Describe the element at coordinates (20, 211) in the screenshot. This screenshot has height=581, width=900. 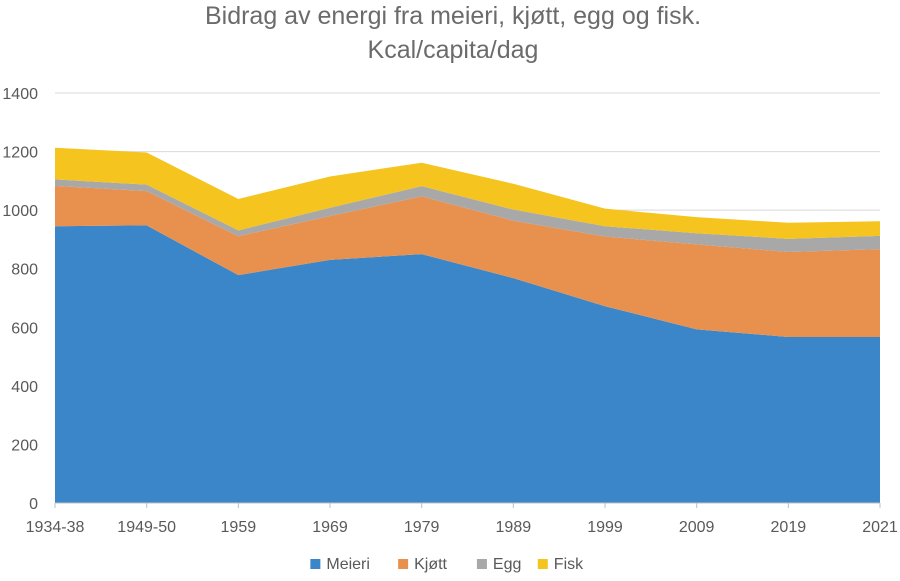
I see `y-tick-label: 1000` at that location.